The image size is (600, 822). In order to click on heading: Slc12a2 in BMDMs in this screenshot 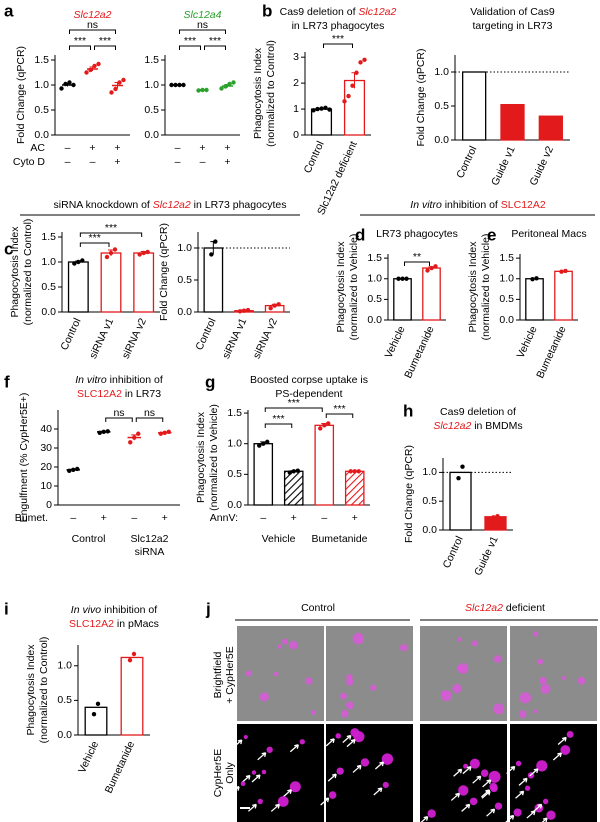, I will do `click(477, 426)`.